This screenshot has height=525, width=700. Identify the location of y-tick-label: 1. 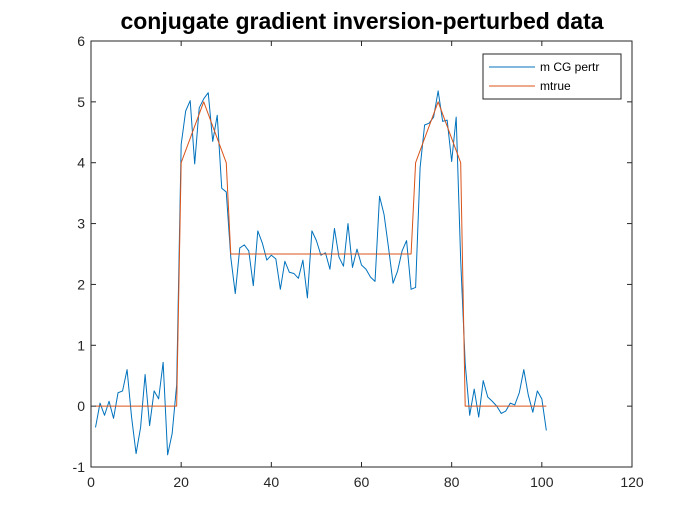
(81, 345).